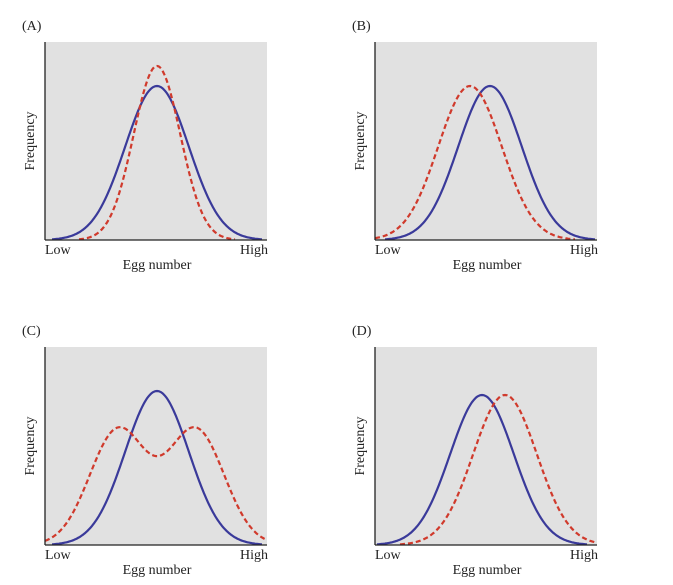 The image size is (673, 585). What do you see at coordinates (31, 331) in the screenshot?
I see `panel-label: (C)` at bounding box center [31, 331].